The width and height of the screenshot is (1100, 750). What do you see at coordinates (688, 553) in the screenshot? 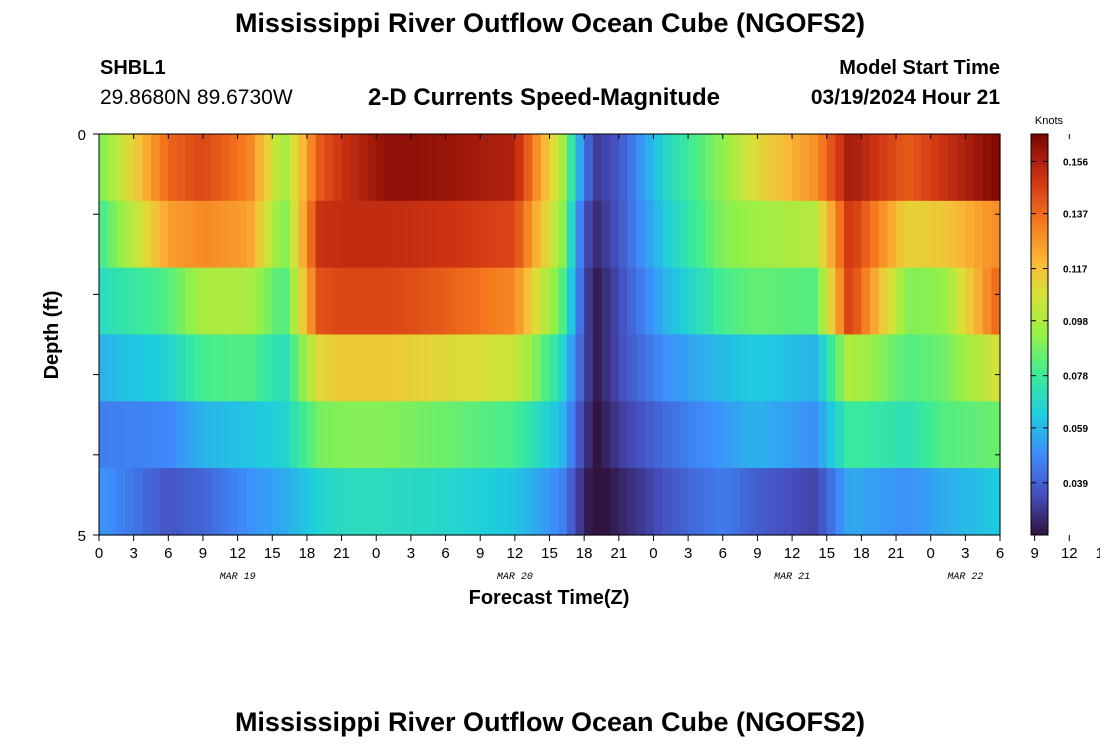
I see `x-tick-label: 3` at bounding box center [688, 553].